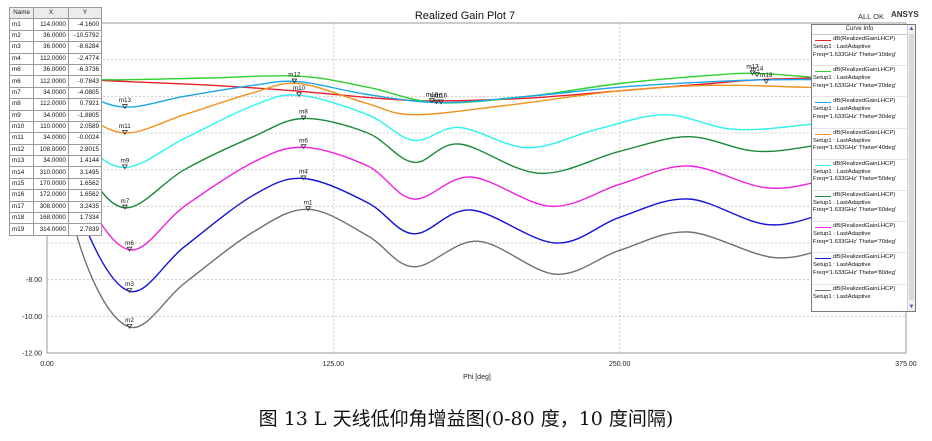  I want to click on marker-cell-name: m16, so click(21, 195).